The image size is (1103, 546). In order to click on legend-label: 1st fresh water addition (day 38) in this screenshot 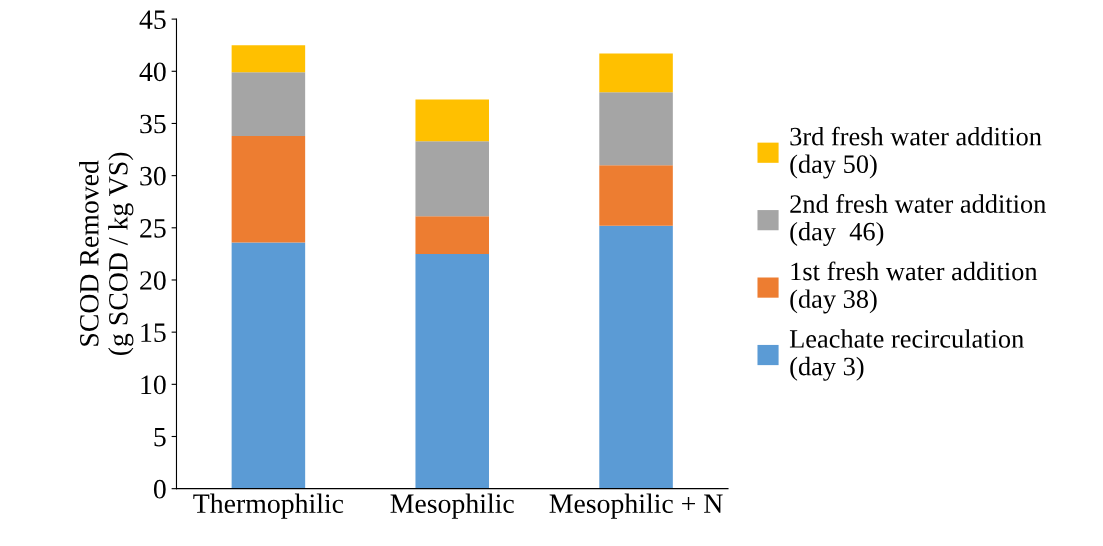, I will do `click(914, 287)`.